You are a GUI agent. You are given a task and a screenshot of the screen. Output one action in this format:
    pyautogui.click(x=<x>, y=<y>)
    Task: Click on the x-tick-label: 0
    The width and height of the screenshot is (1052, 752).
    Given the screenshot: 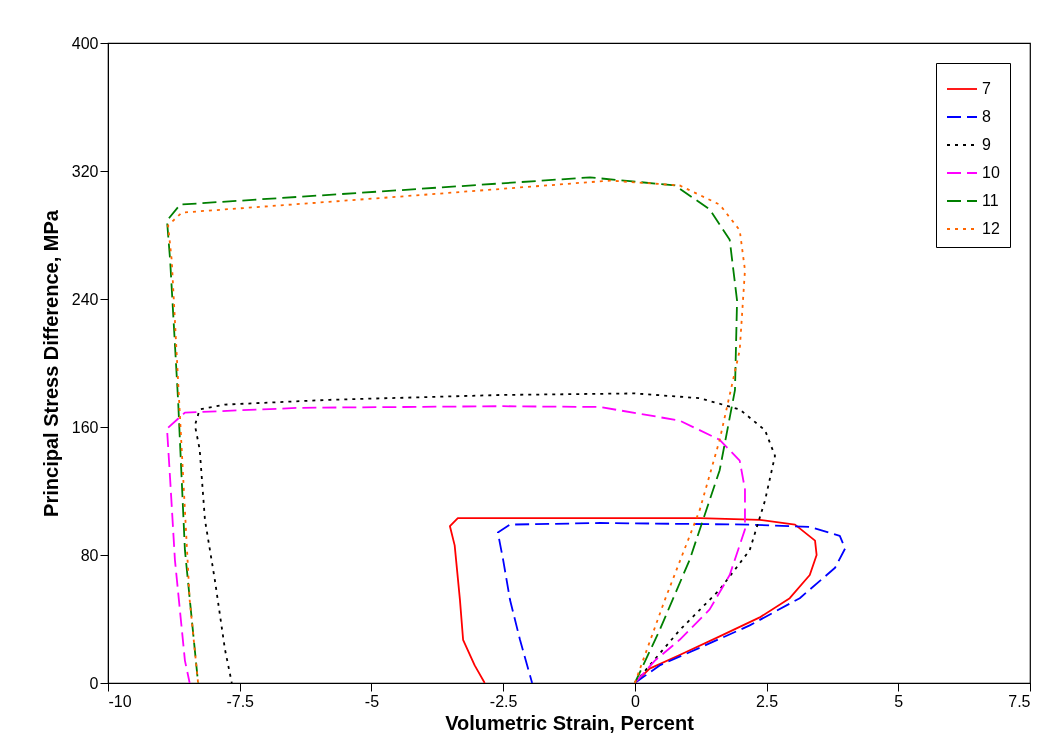 What is the action you would take?
    pyautogui.click(x=635, y=701)
    